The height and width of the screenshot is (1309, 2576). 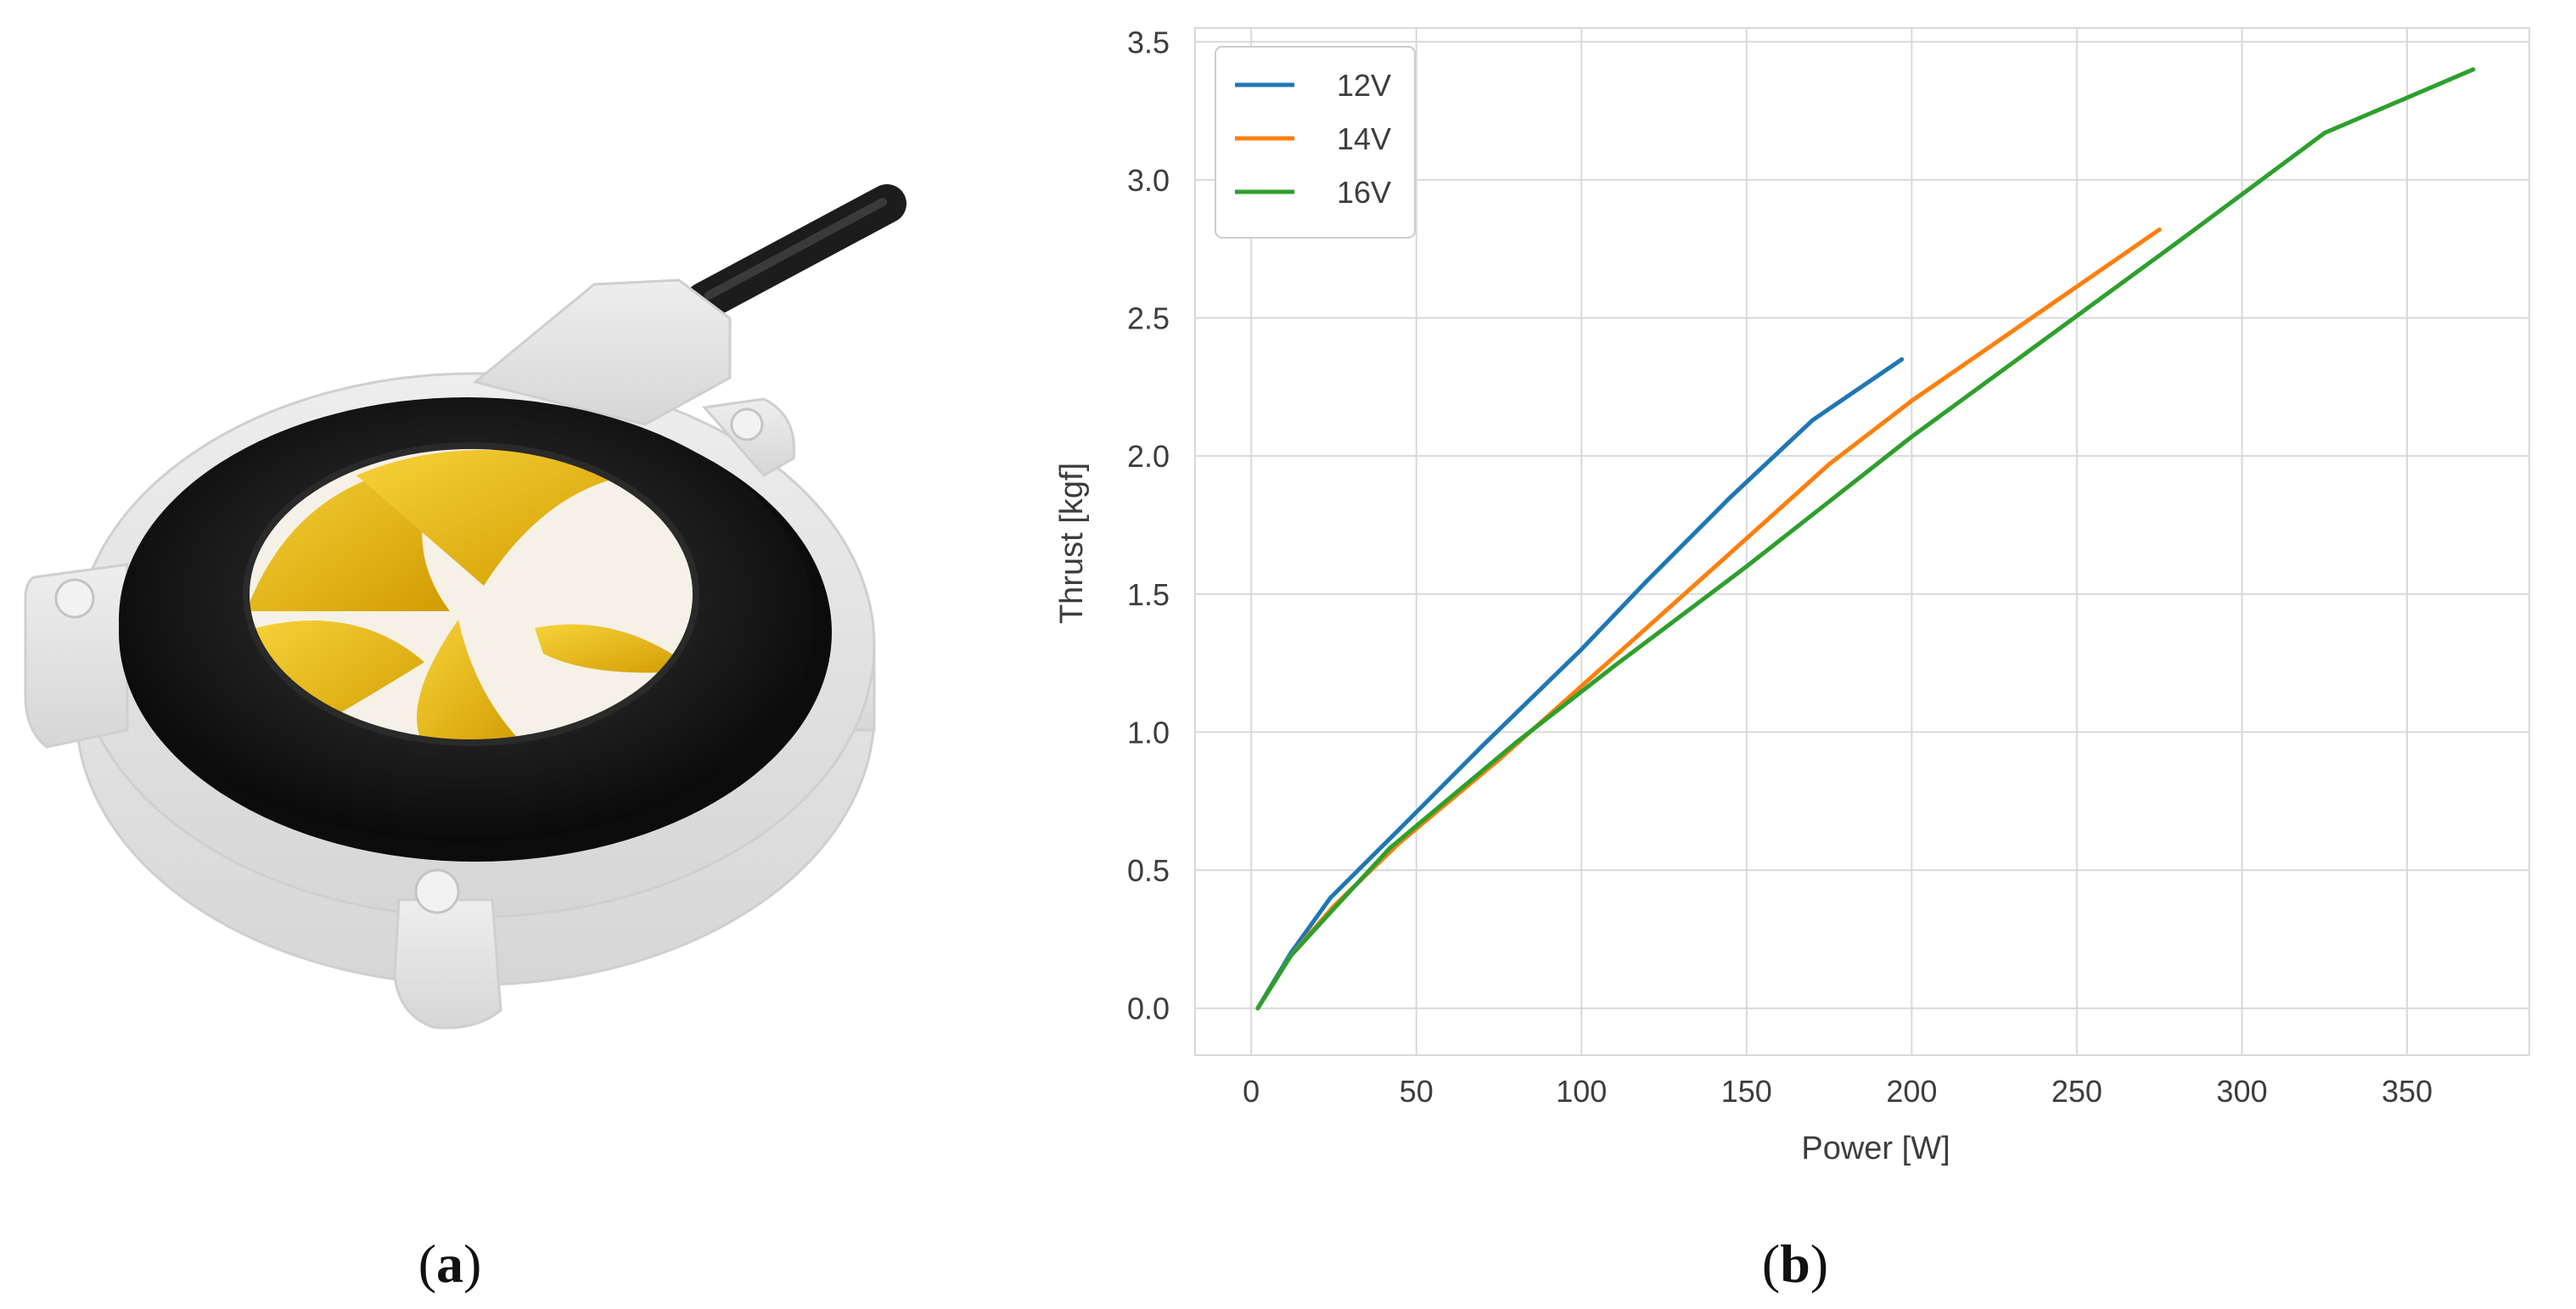 What do you see at coordinates (1148, 318) in the screenshot?
I see `y-tick-label: 2.5` at bounding box center [1148, 318].